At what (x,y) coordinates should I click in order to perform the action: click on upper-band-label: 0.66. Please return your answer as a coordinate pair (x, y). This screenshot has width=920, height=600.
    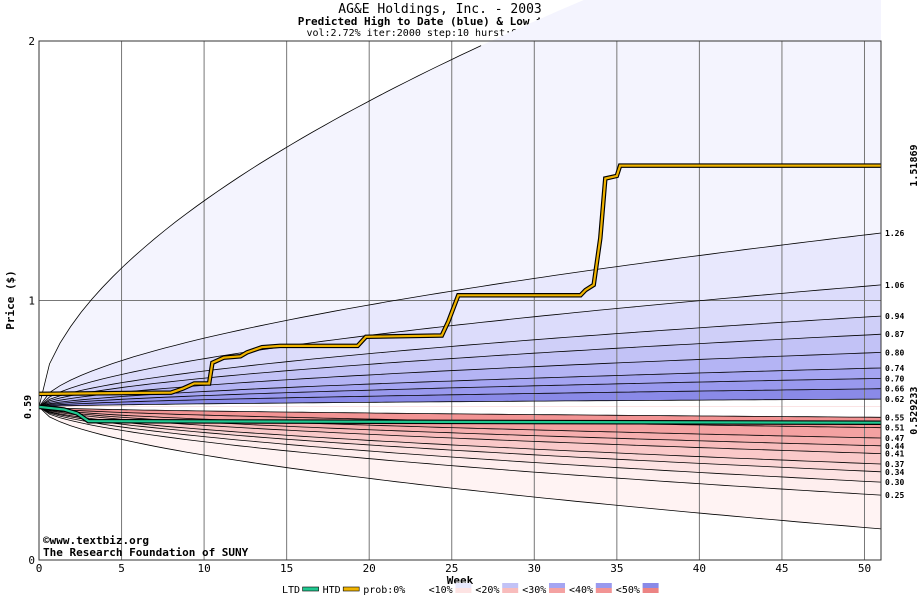
    Looking at the image, I should click on (894, 389).